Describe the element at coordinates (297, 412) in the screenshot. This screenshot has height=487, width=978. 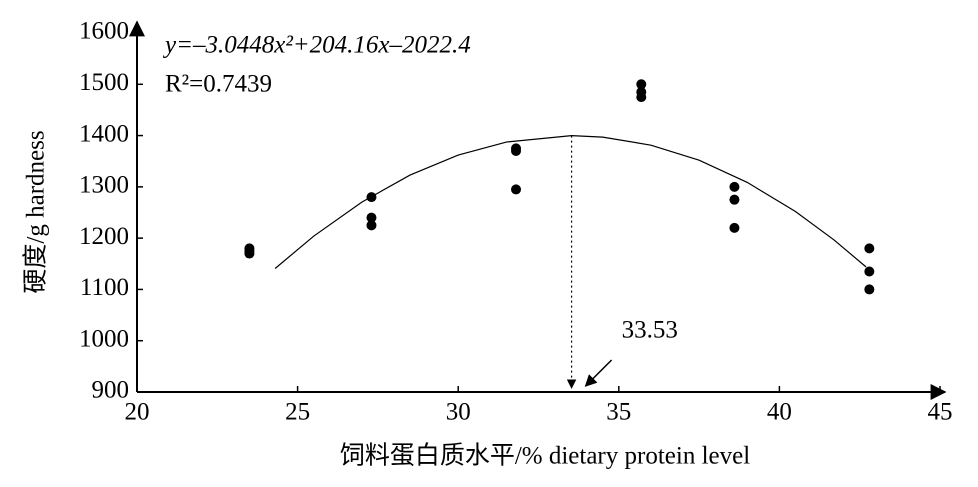
I see `x-tick-label: 25` at that location.